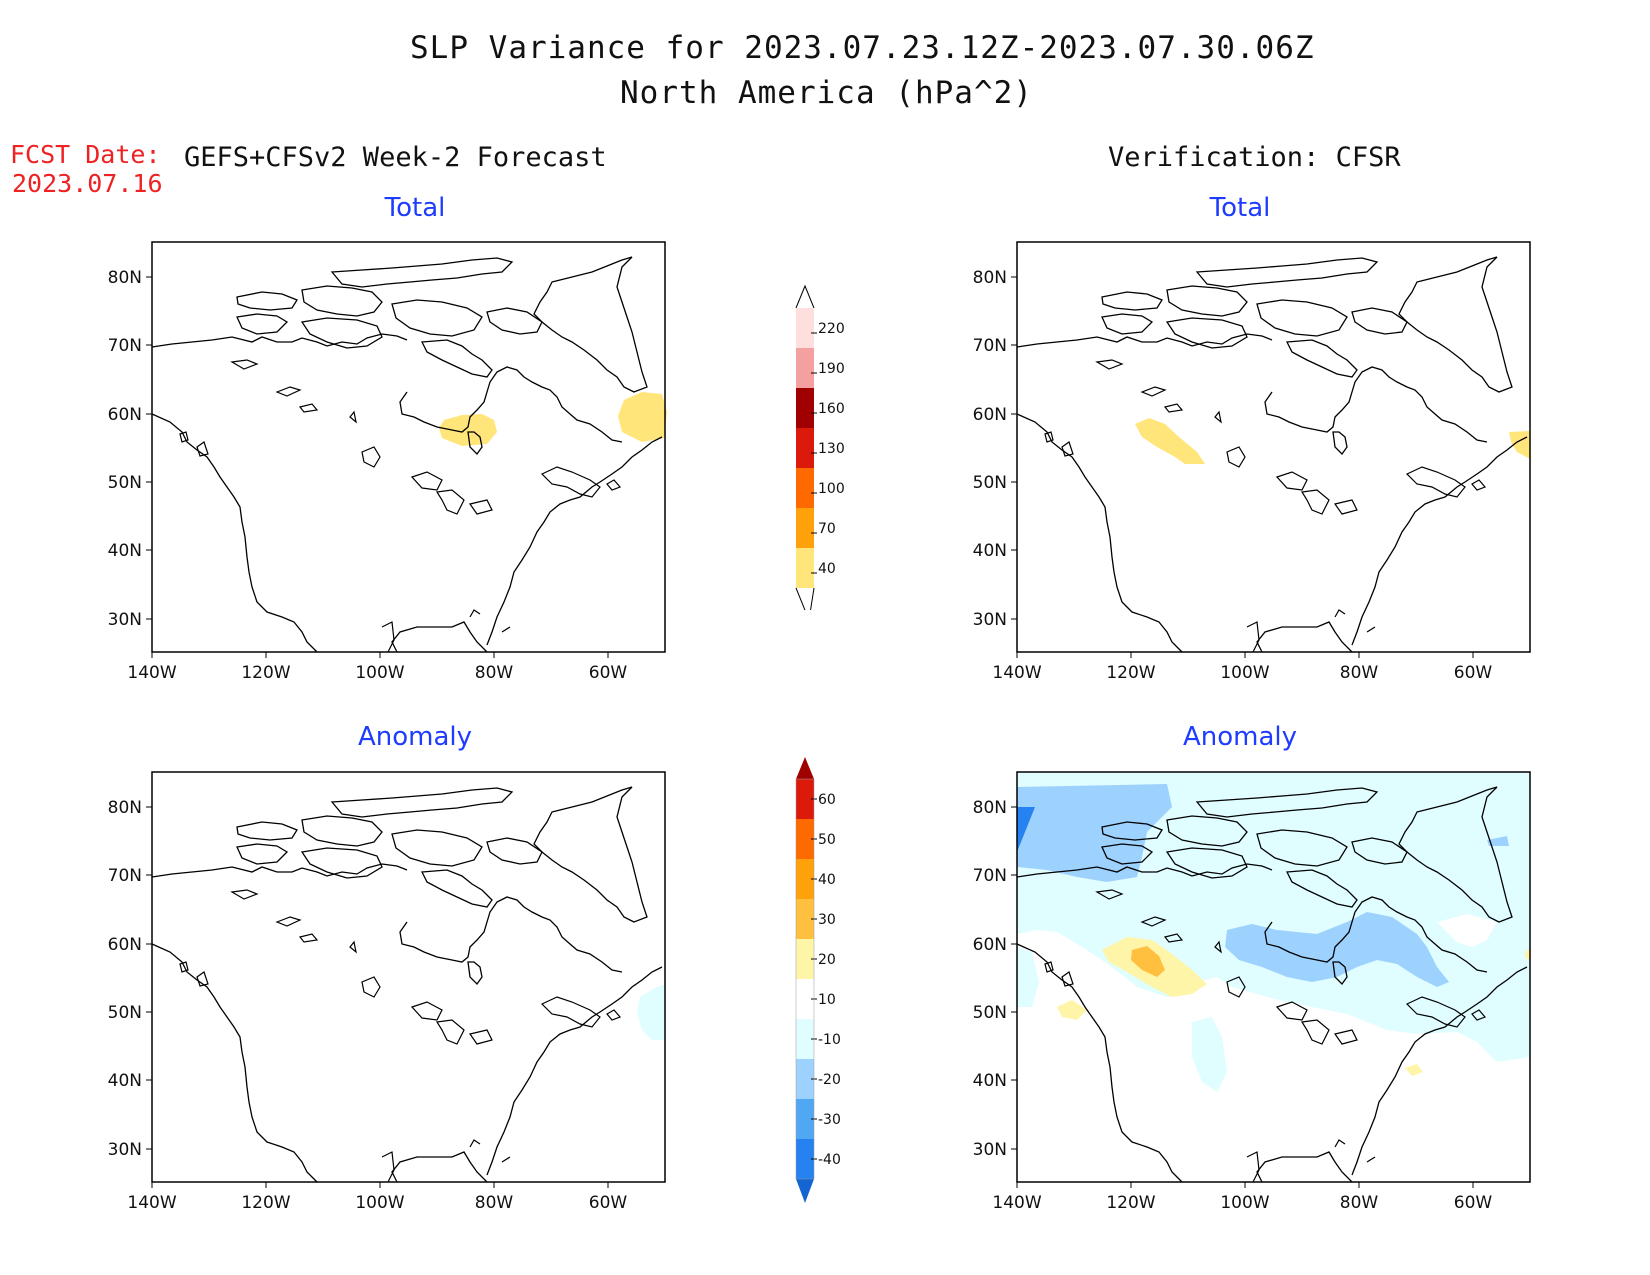 This screenshot has width=1650, height=1275. Describe the element at coordinates (827, 880) in the screenshot. I see `anom-cb-label-40: 40` at that location.